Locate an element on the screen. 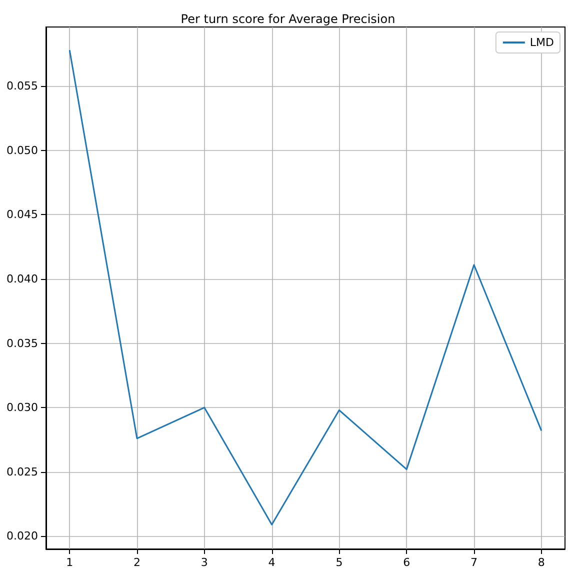  x-tick-label: 3 is located at coordinates (204, 562).